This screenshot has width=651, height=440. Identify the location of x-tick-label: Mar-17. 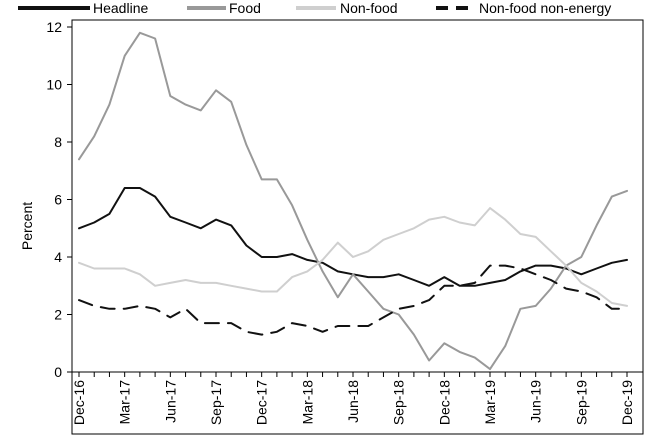
(125, 402).